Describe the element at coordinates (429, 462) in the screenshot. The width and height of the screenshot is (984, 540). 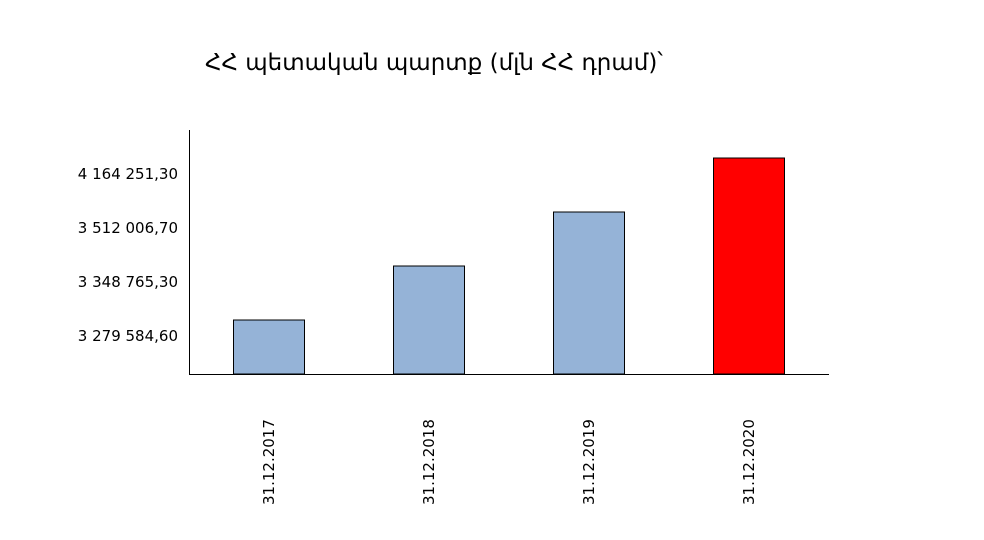
I see `x-tick-label: 31.12.2018` at that location.